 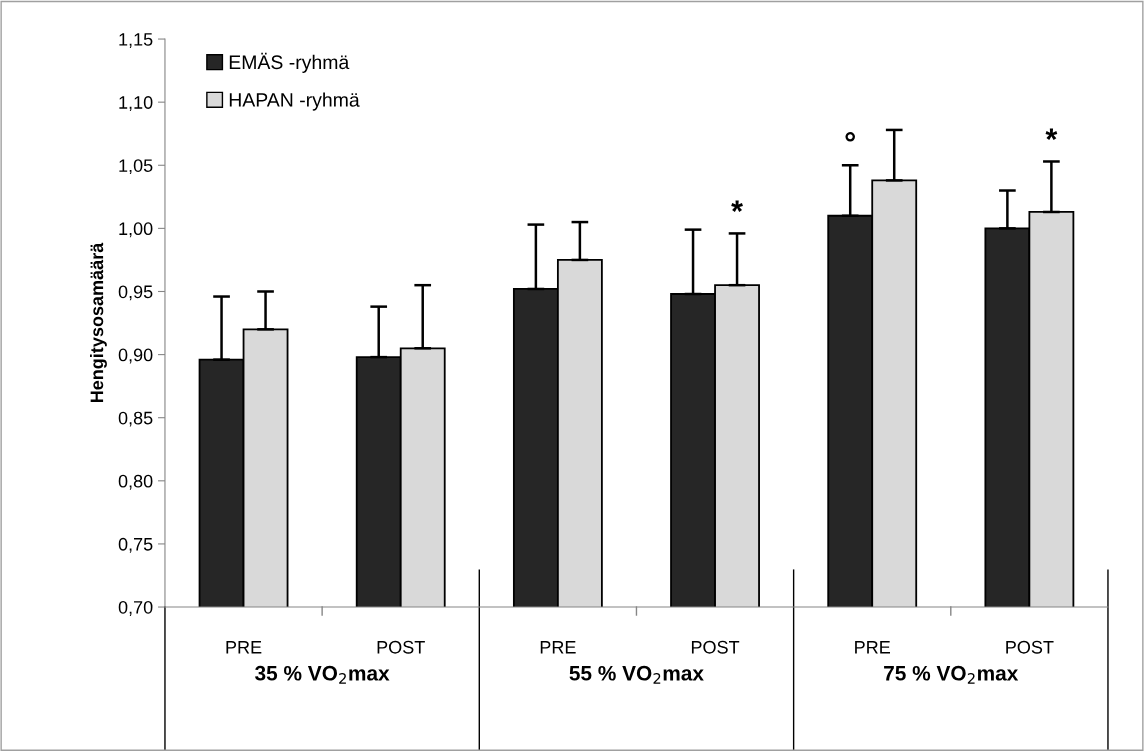 What do you see at coordinates (136, 40) in the screenshot?
I see `y-tick-label: 1,15` at bounding box center [136, 40].